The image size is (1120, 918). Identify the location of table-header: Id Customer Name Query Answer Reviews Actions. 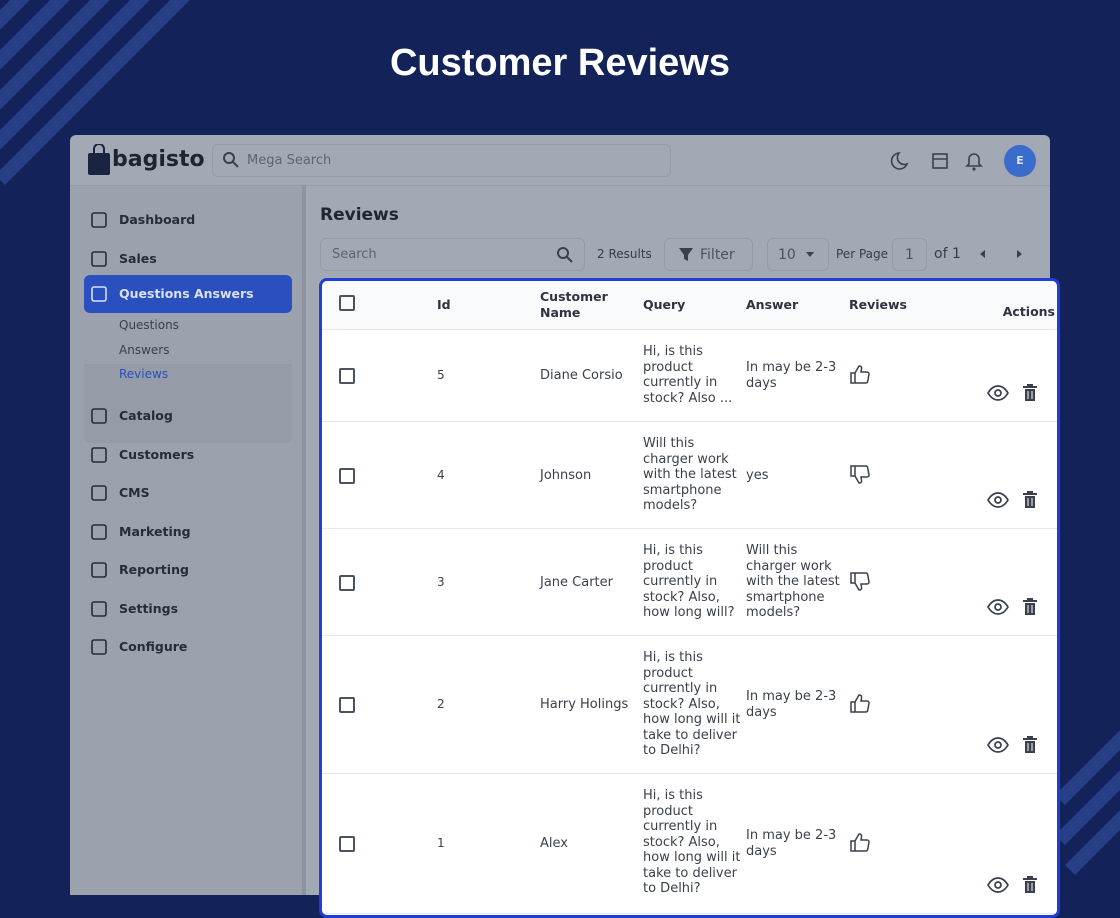
(689, 305).